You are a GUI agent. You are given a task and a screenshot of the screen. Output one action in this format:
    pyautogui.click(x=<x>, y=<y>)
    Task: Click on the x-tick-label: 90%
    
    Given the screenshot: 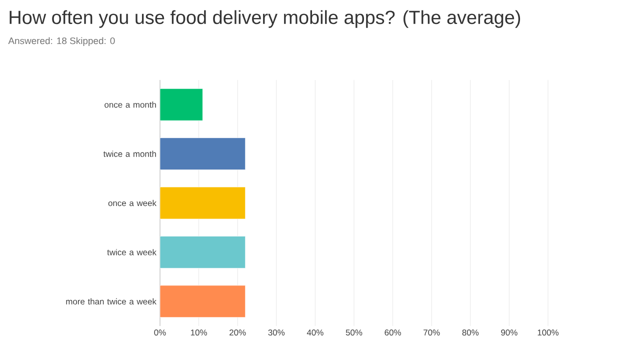 What is the action you would take?
    pyautogui.click(x=509, y=333)
    